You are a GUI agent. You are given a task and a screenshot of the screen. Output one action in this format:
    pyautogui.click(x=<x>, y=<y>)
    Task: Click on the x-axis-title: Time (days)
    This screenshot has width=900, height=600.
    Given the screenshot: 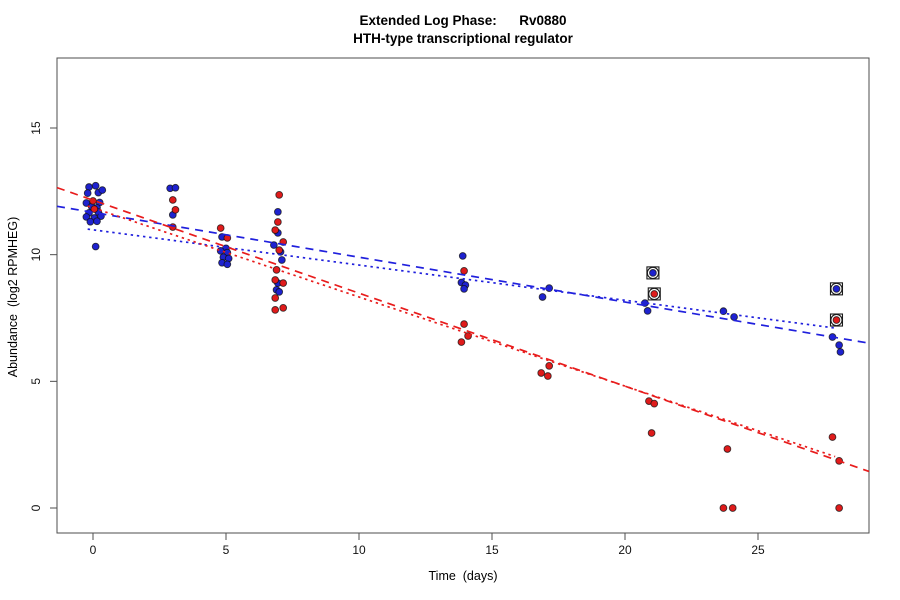 What is the action you would take?
    pyautogui.click(x=463, y=576)
    